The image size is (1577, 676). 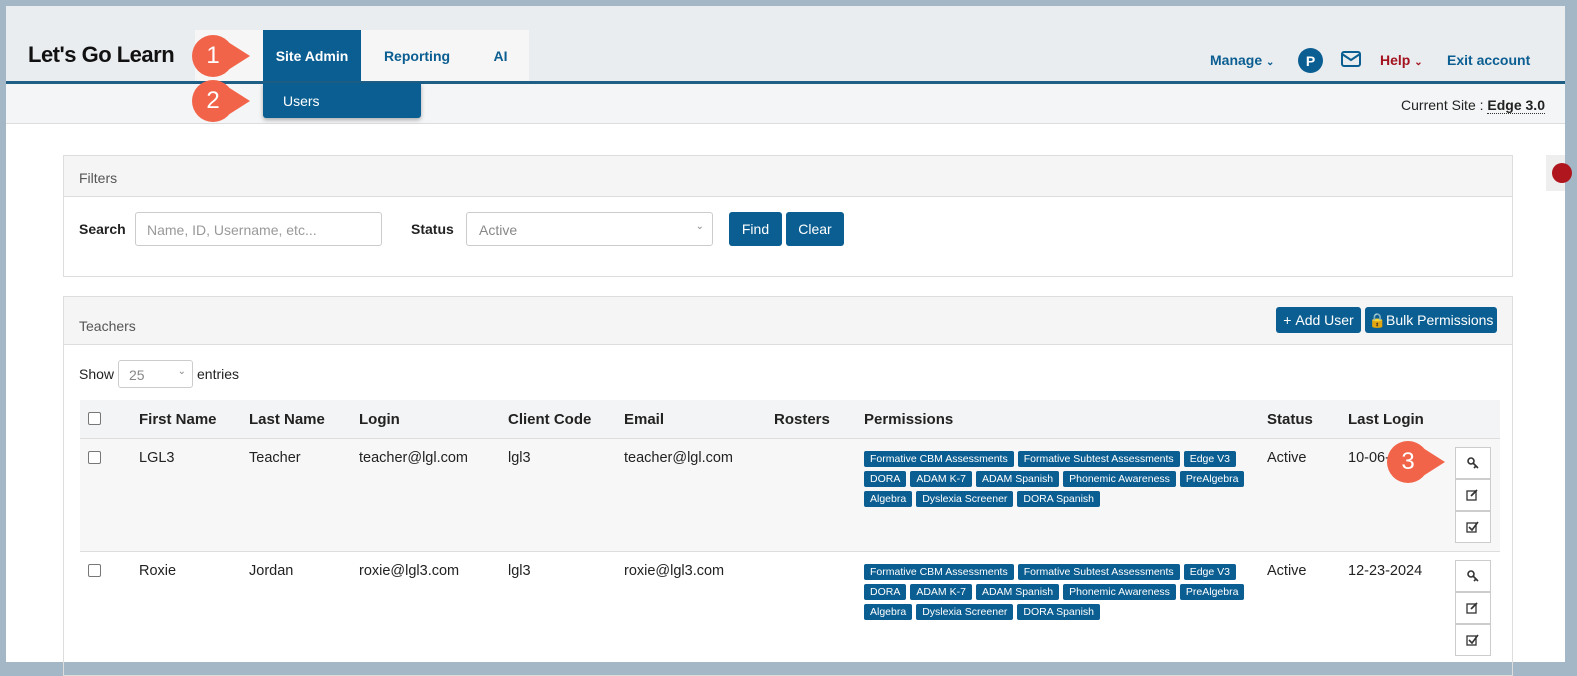 I want to click on help-menu: Help ⌄, so click(x=1401, y=60).